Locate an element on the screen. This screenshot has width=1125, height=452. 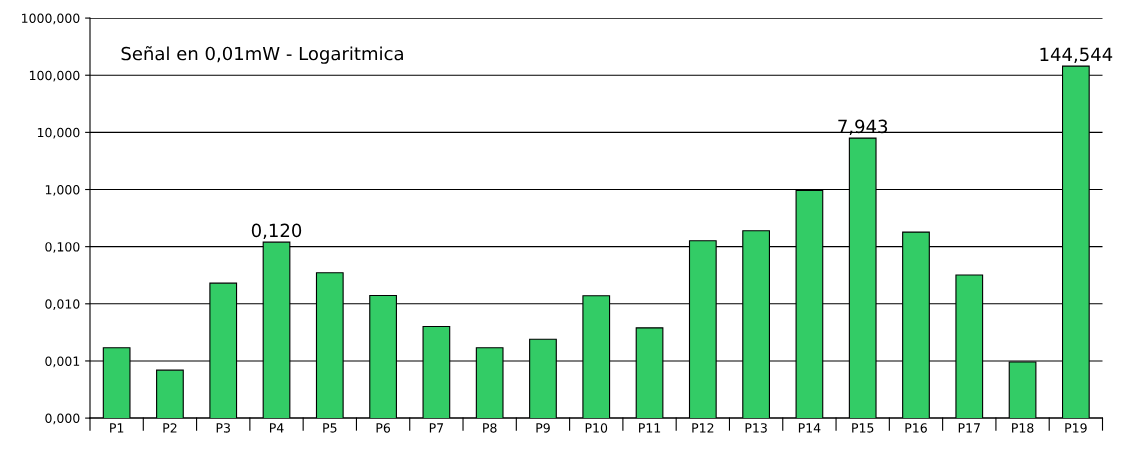
y-tick-label: 0,000 is located at coordinates (62, 419).